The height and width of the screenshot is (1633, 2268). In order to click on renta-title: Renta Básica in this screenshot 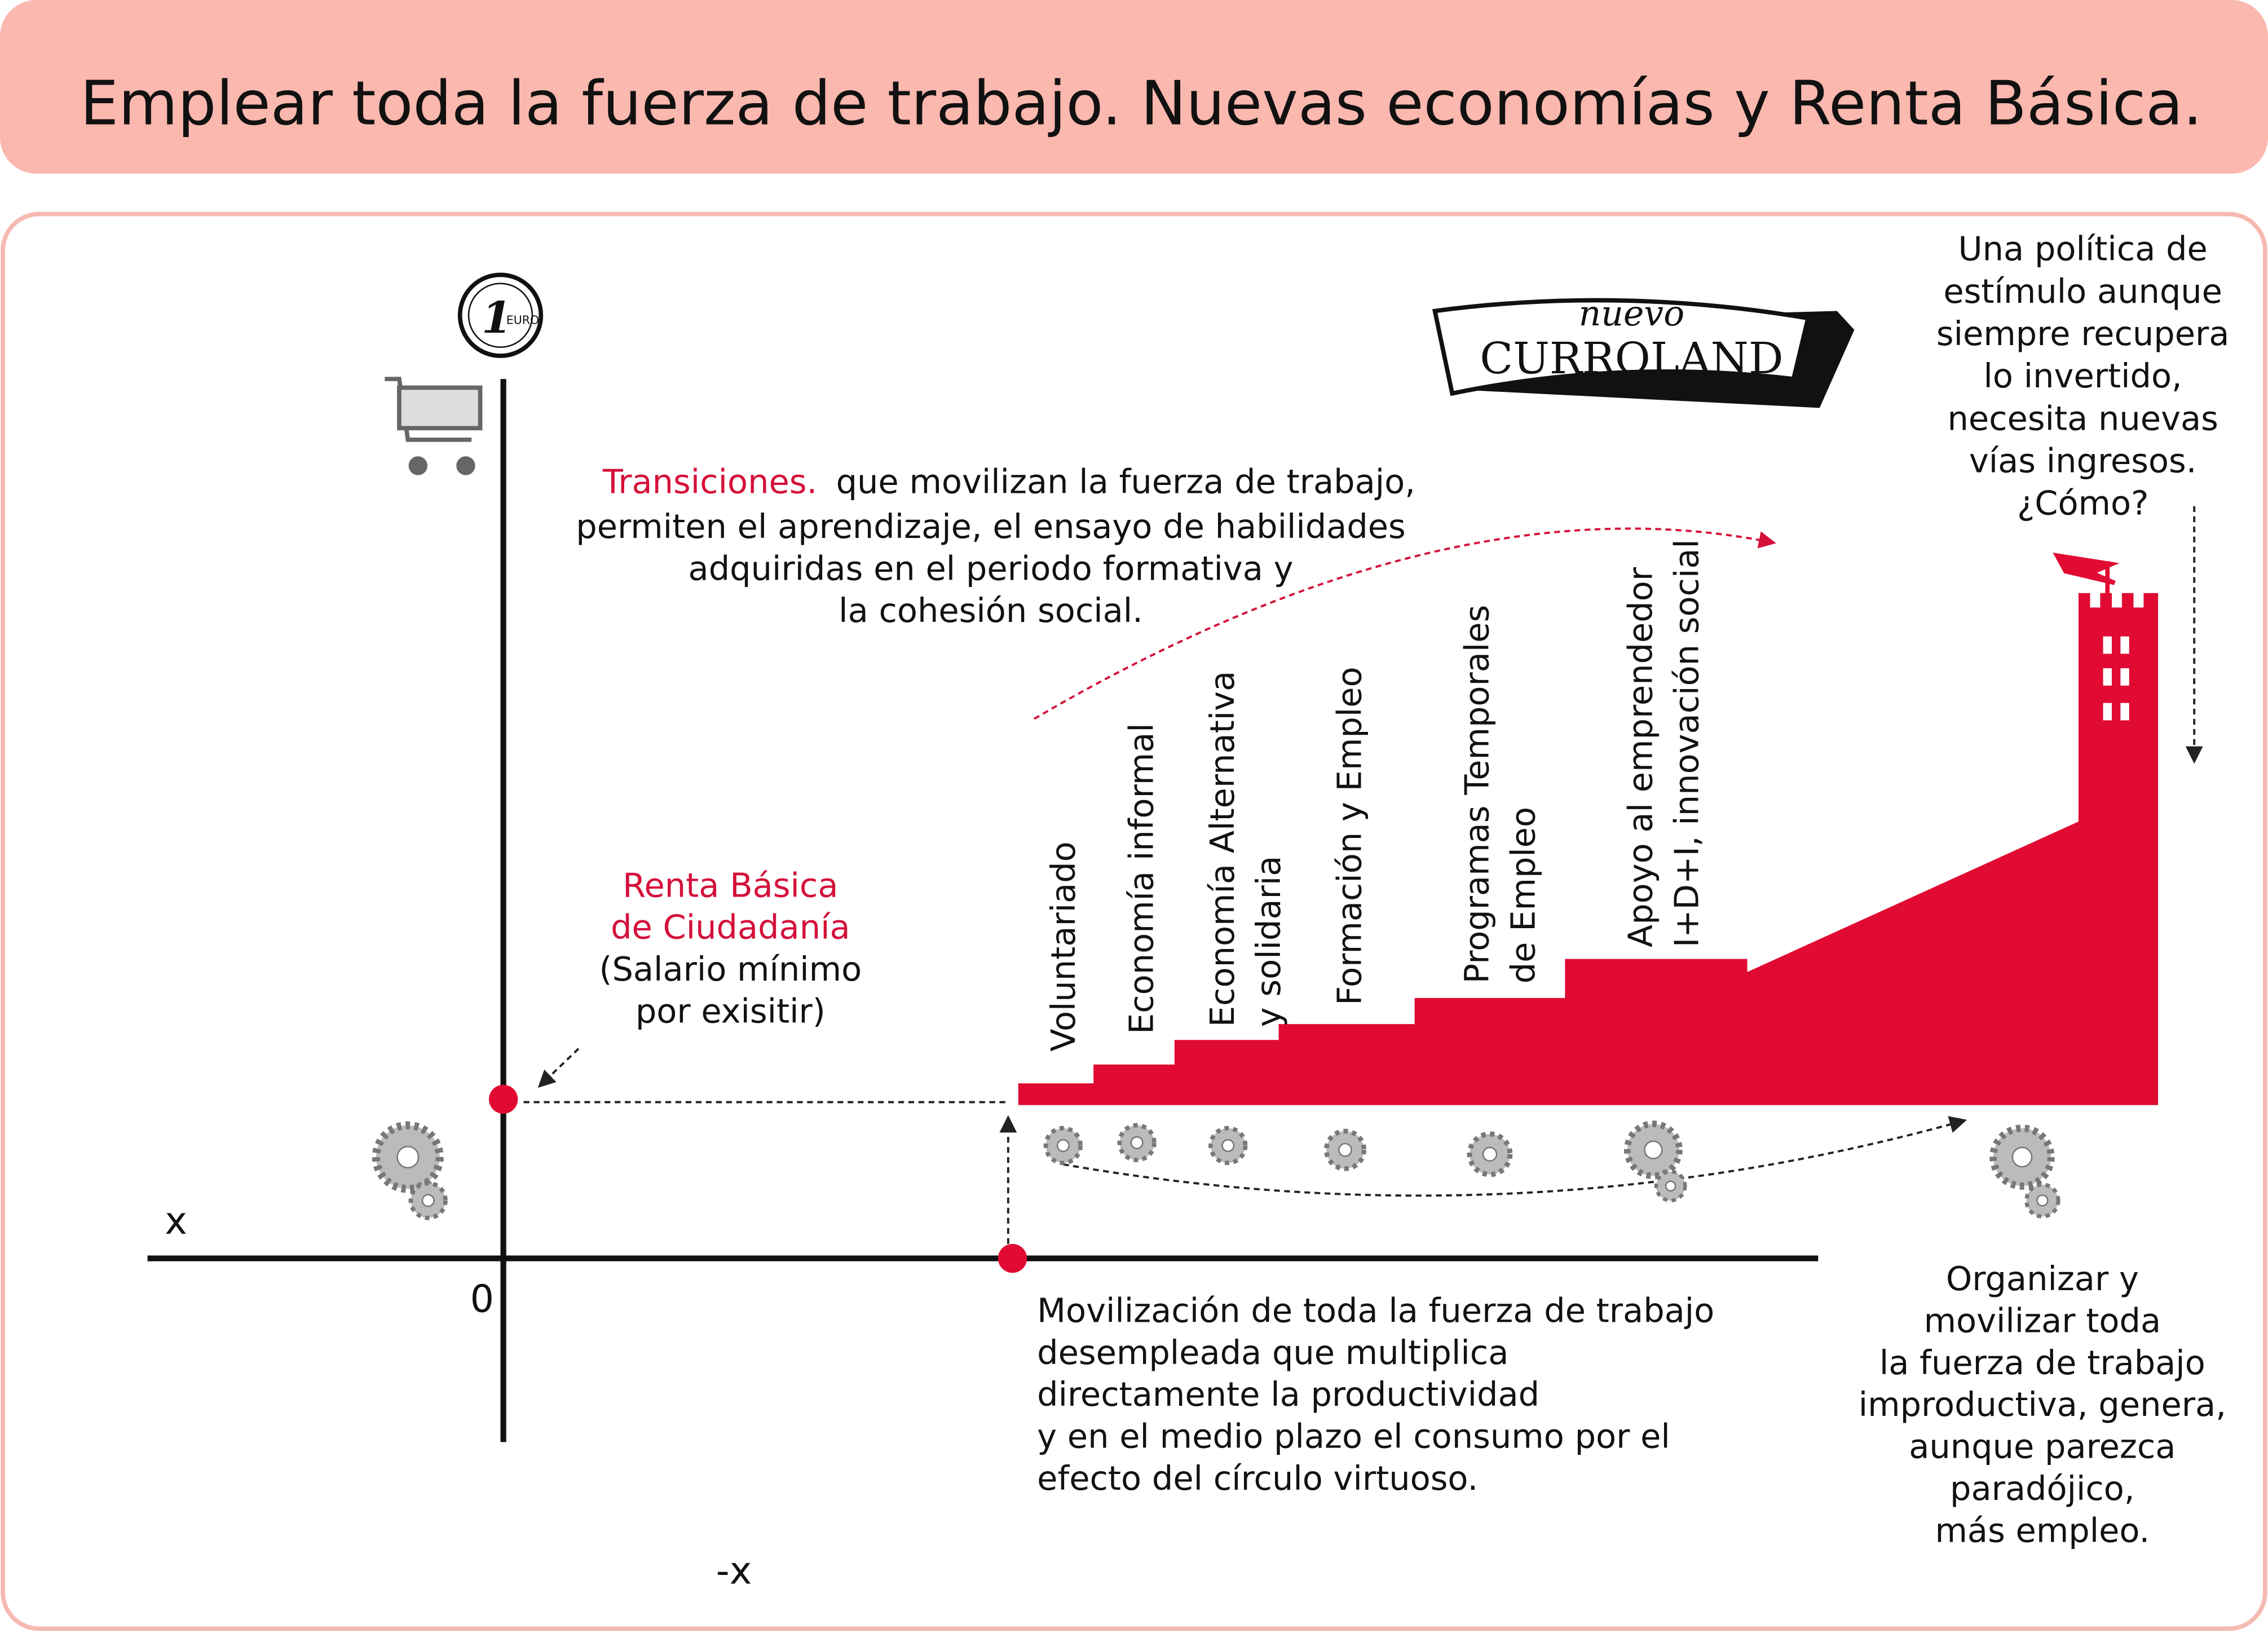, I will do `click(731, 885)`.